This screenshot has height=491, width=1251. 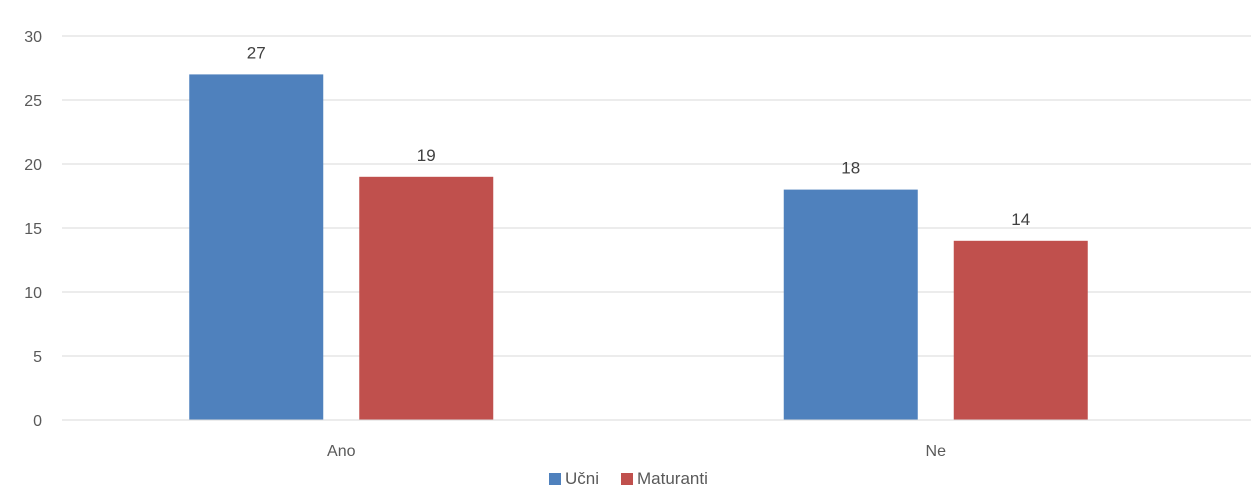 I want to click on x-axis: Ano Ne, so click(x=656, y=439).